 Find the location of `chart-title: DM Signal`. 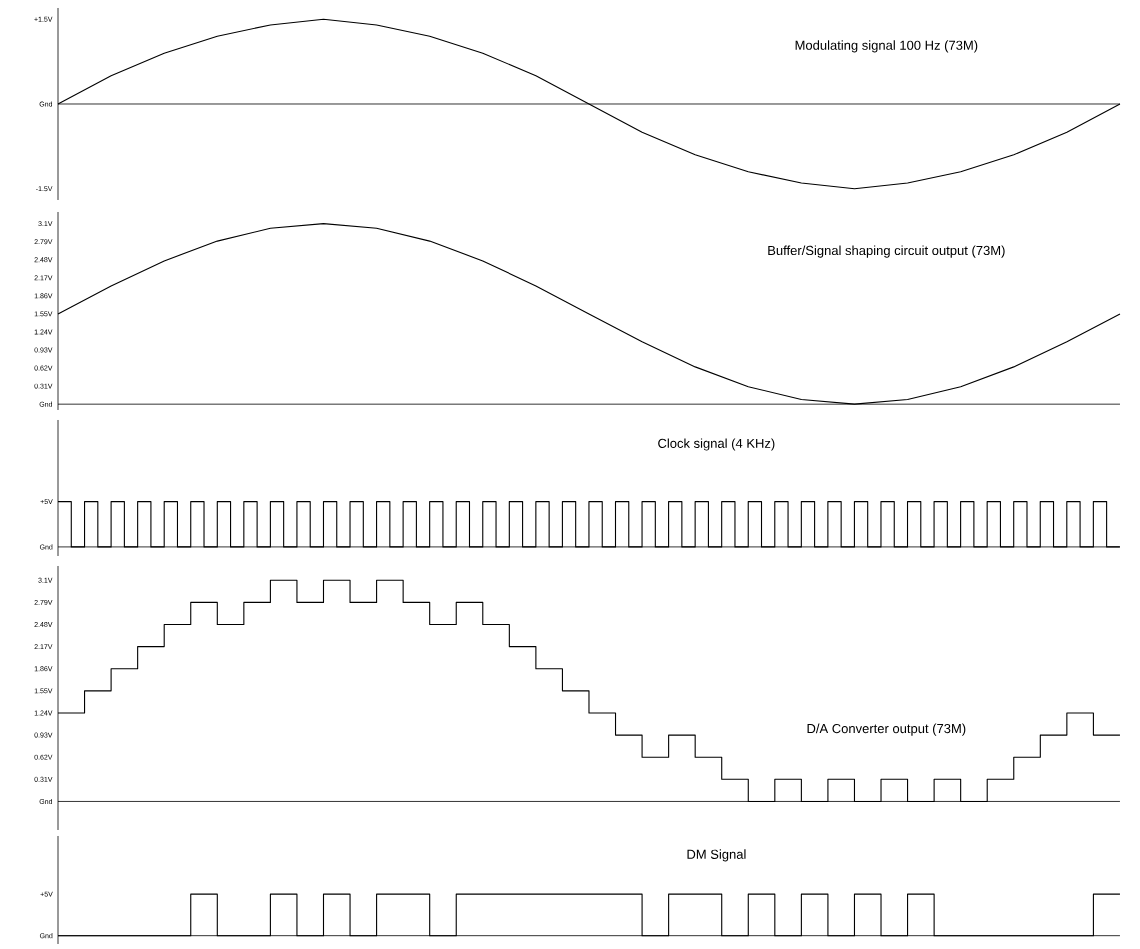

chart-title: DM Signal is located at coordinates (716, 855).